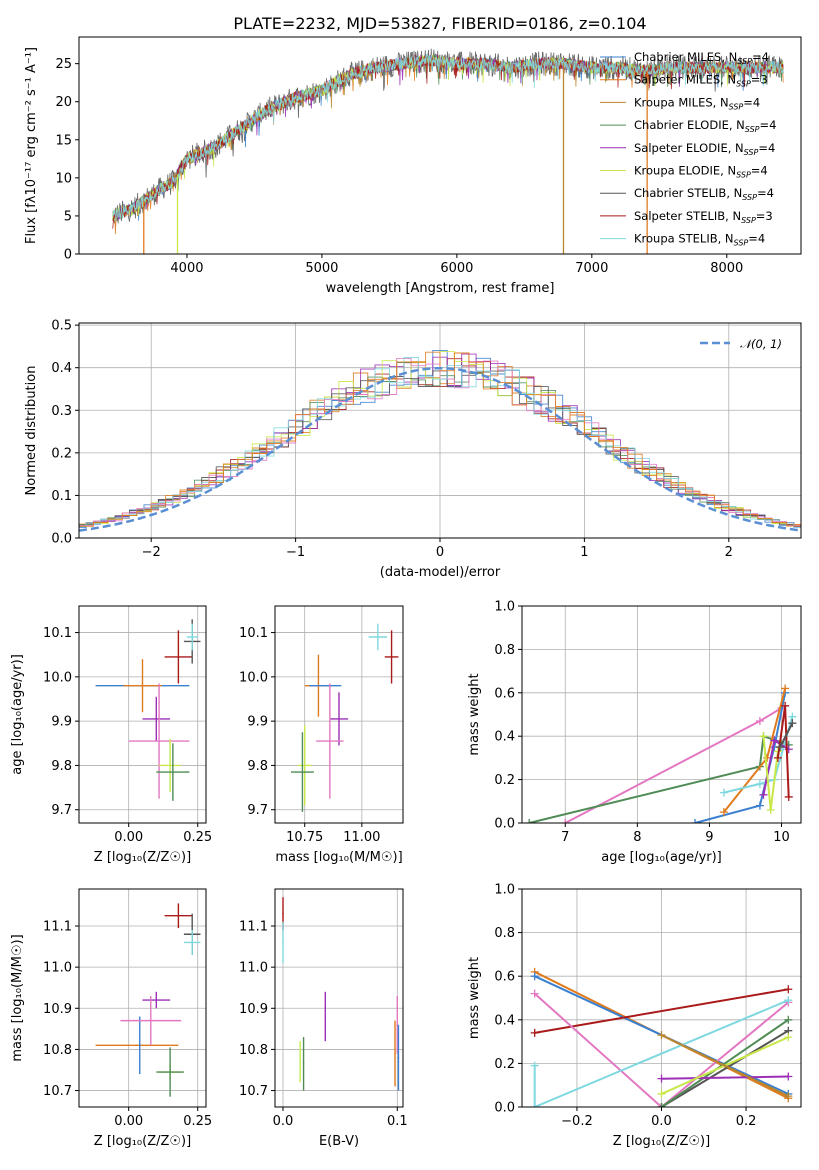  What do you see at coordinates (565, 837) in the screenshot?
I see `x-tick-label: 7` at bounding box center [565, 837].